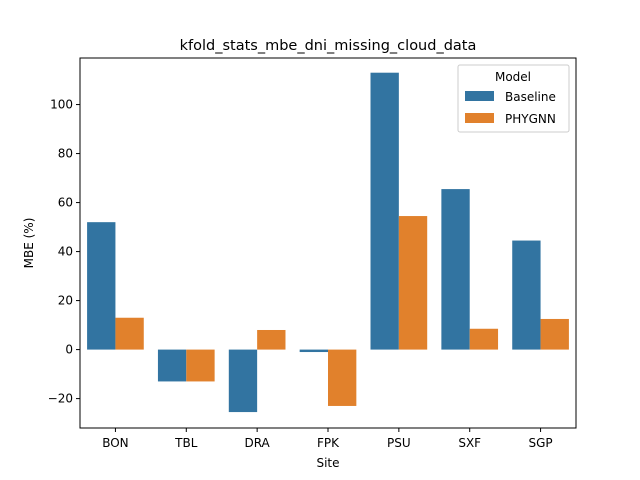  What do you see at coordinates (313, 351) in the screenshot?
I see `bar-baseline-fpk` at bounding box center [313, 351].